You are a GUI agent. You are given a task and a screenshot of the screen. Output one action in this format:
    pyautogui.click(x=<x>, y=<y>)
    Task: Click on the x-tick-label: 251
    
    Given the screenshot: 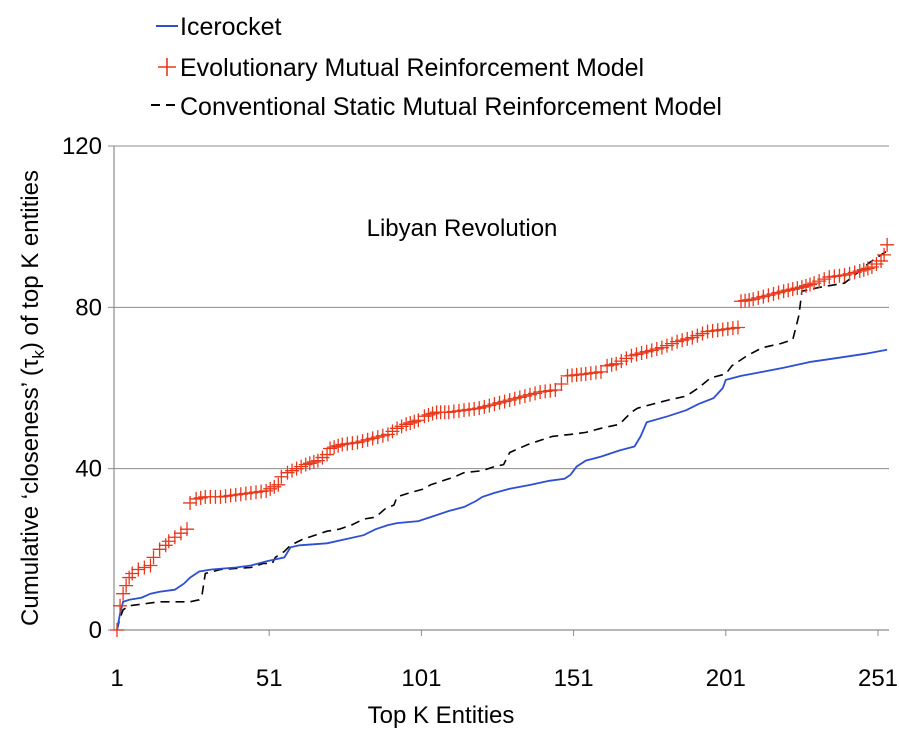 What is the action you would take?
    pyautogui.click(x=878, y=678)
    